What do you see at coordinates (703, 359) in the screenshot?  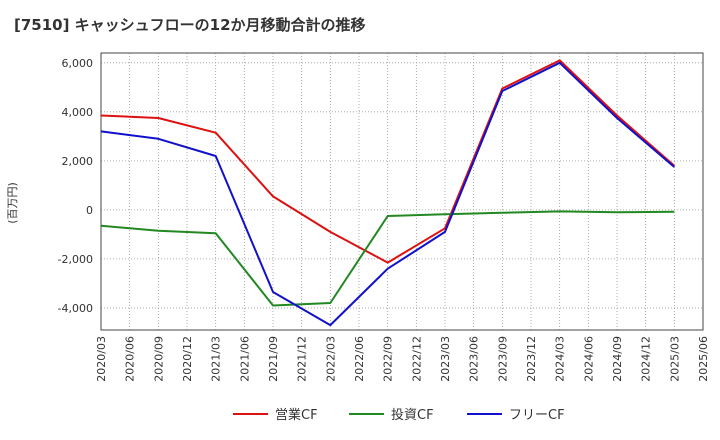 I see `x-tick-label: 2025/06` at bounding box center [703, 359].